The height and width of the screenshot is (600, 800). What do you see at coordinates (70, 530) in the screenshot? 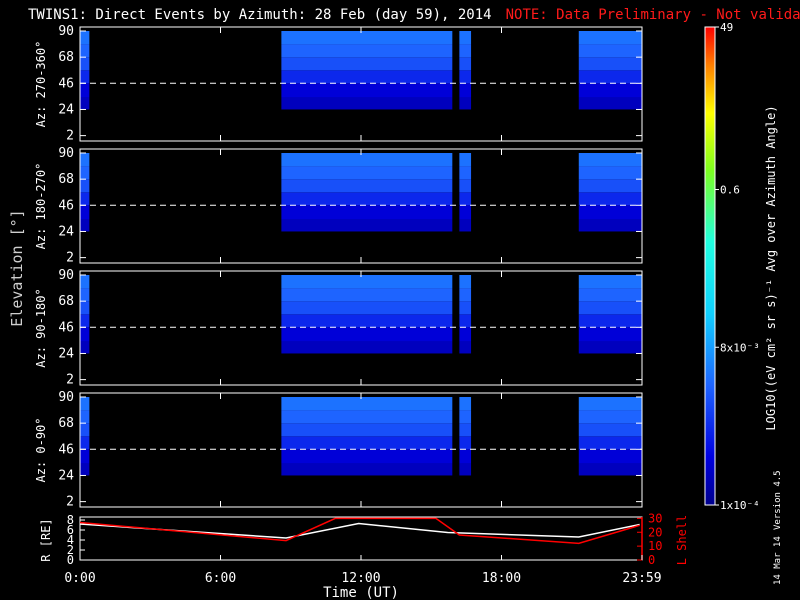
I see `r-tick-label: 6` at bounding box center [70, 530].